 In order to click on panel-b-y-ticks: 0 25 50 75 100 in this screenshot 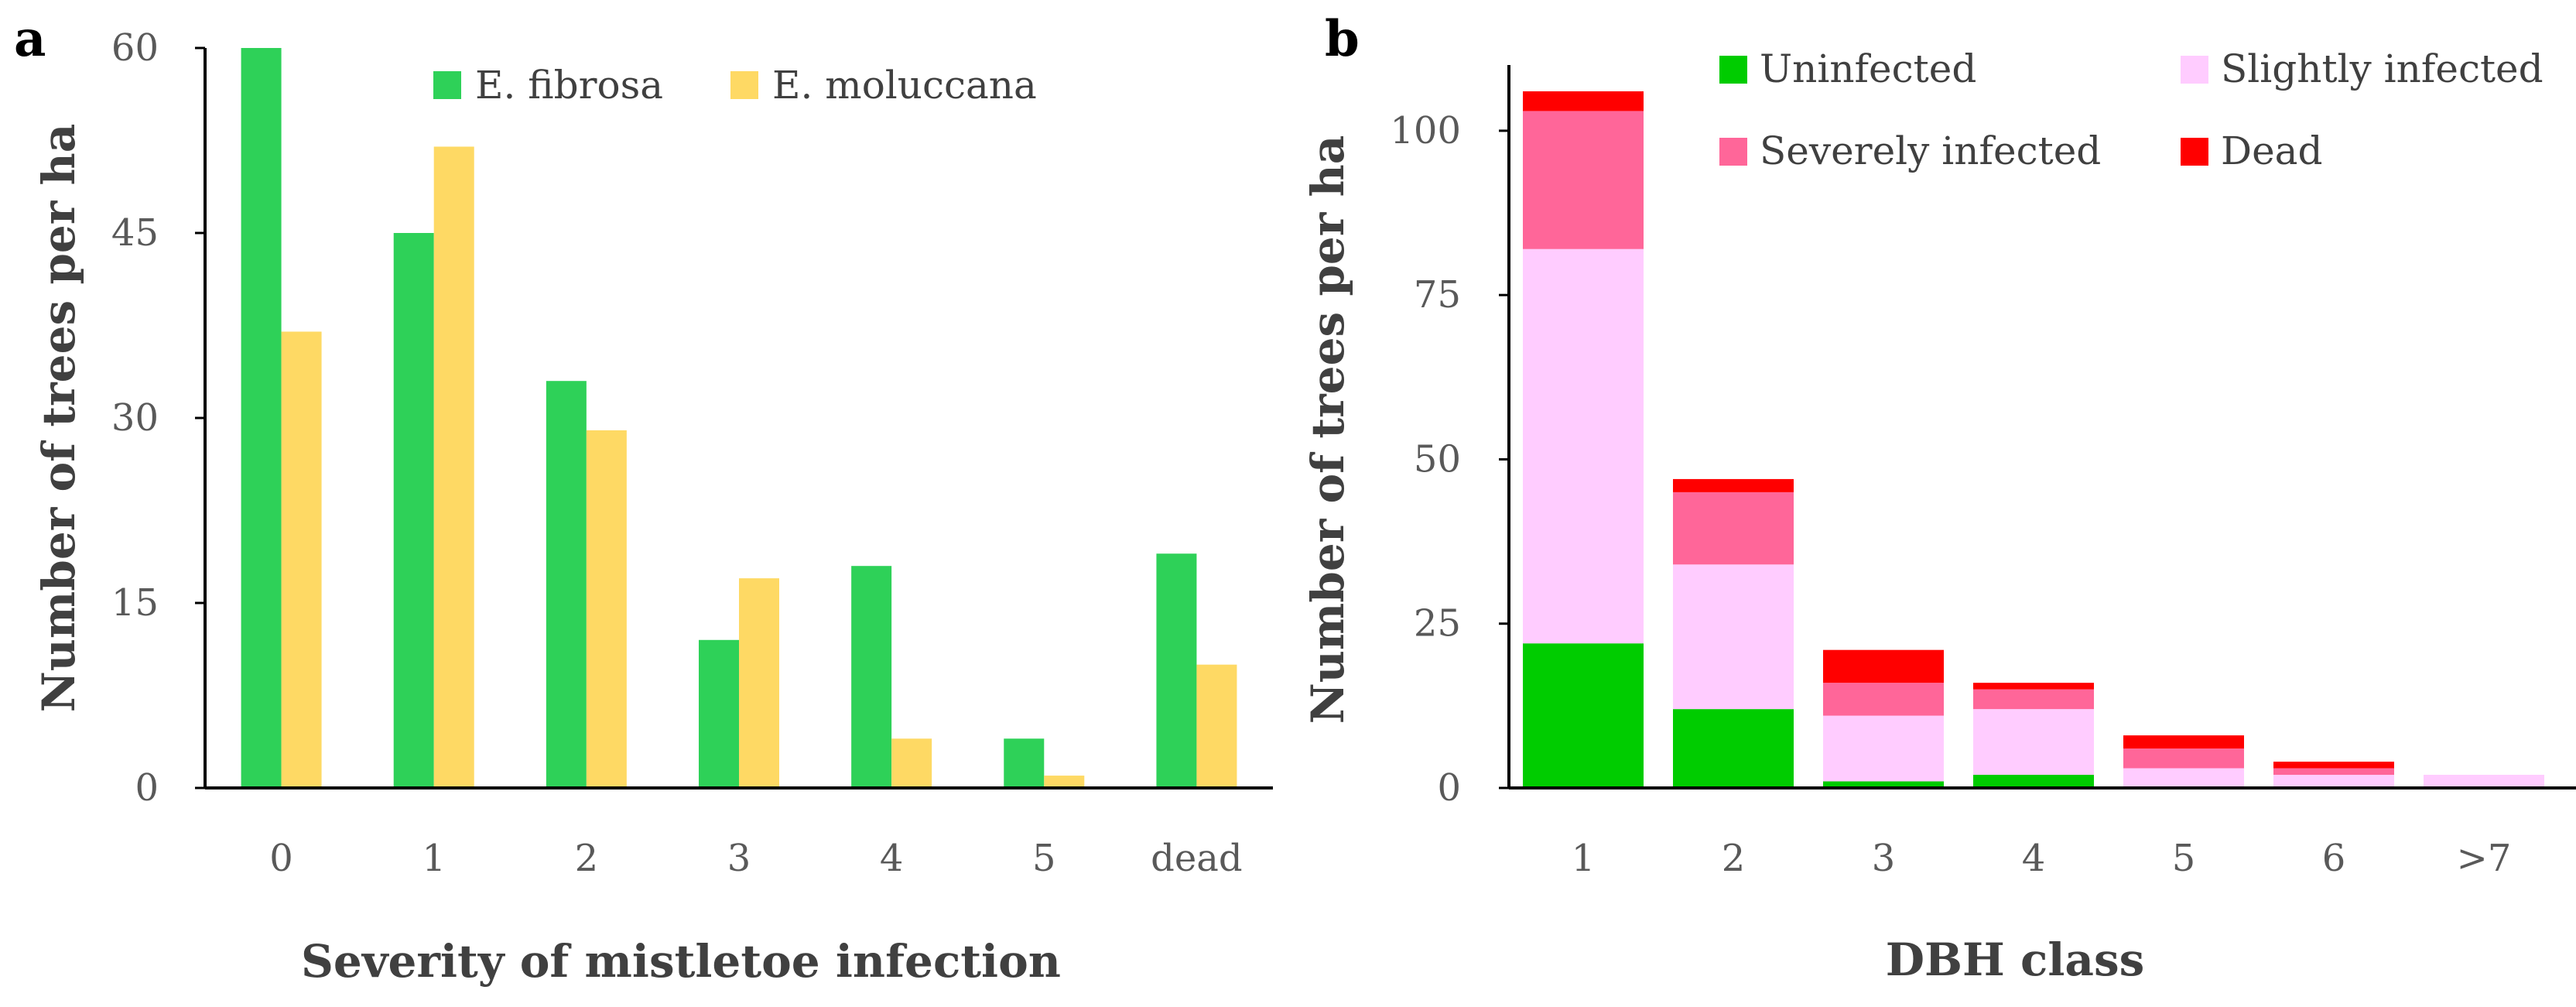, I will do `click(1449, 459)`.